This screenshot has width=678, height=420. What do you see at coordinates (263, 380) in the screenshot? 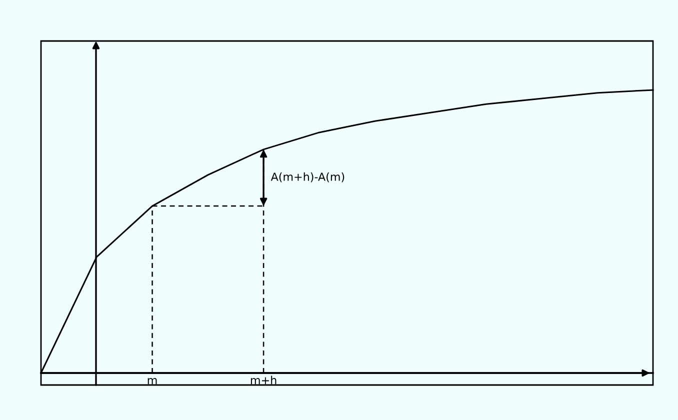
I see `x-tick-label: m+h` at bounding box center [263, 380].